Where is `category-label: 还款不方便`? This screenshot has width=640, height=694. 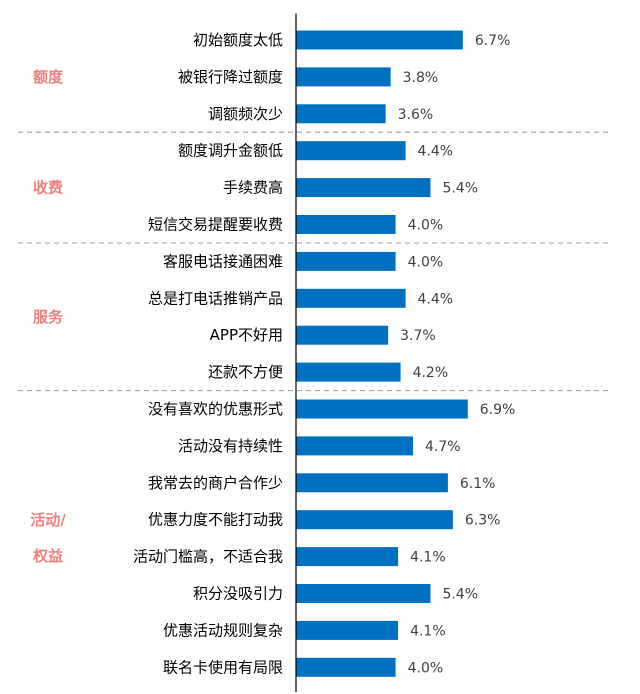 category-label: 还款不方便 is located at coordinates (245, 372).